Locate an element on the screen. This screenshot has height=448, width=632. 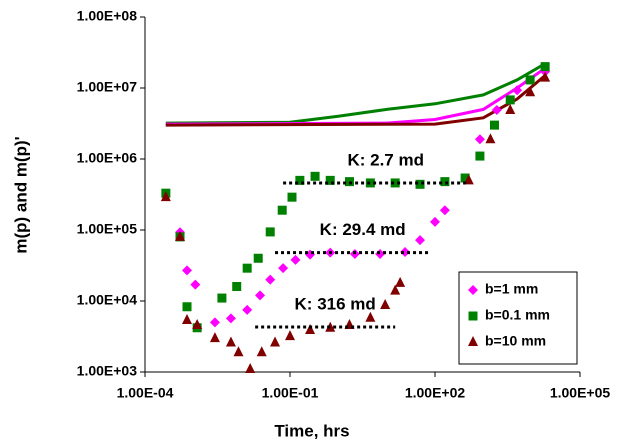
y-tick-label: 1.00E+06 is located at coordinates (107, 158).